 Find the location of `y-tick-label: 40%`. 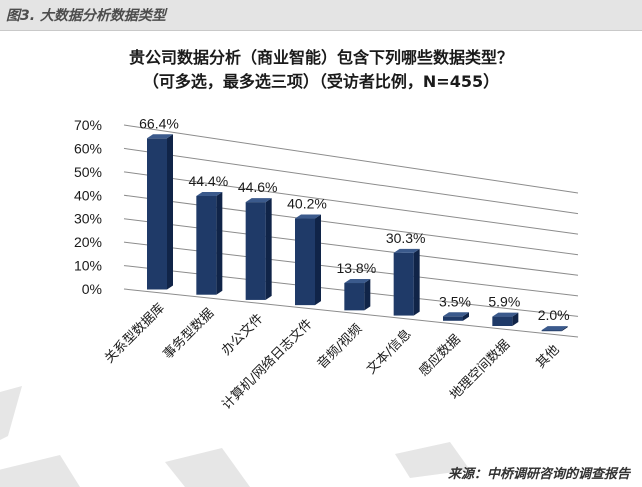

y-tick-label: 40% is located at coordinates (88, 195).